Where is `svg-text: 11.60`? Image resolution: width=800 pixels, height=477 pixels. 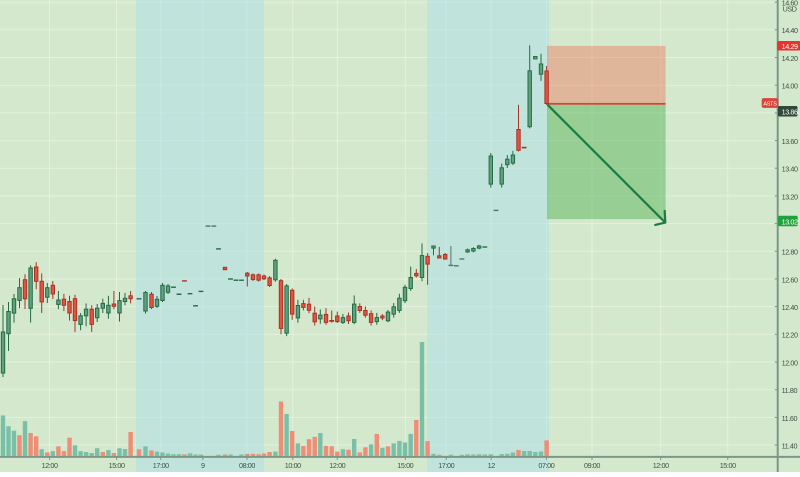
svg-text: 11.60 is located at coordinates (790, 418).